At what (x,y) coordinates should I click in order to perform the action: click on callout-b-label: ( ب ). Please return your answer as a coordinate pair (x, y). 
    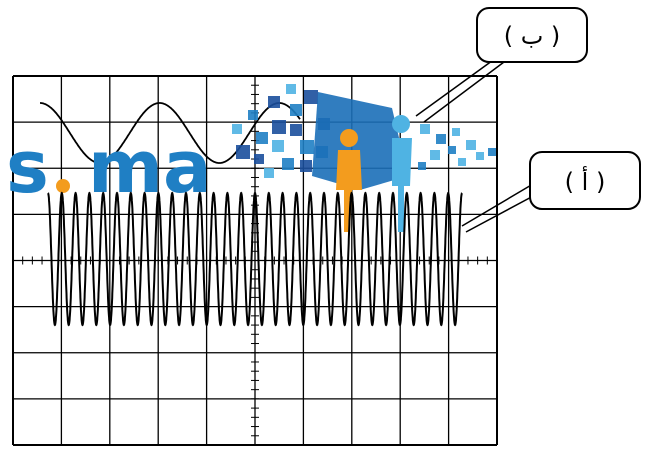
    Looking at the image, I should click on (532, 36).